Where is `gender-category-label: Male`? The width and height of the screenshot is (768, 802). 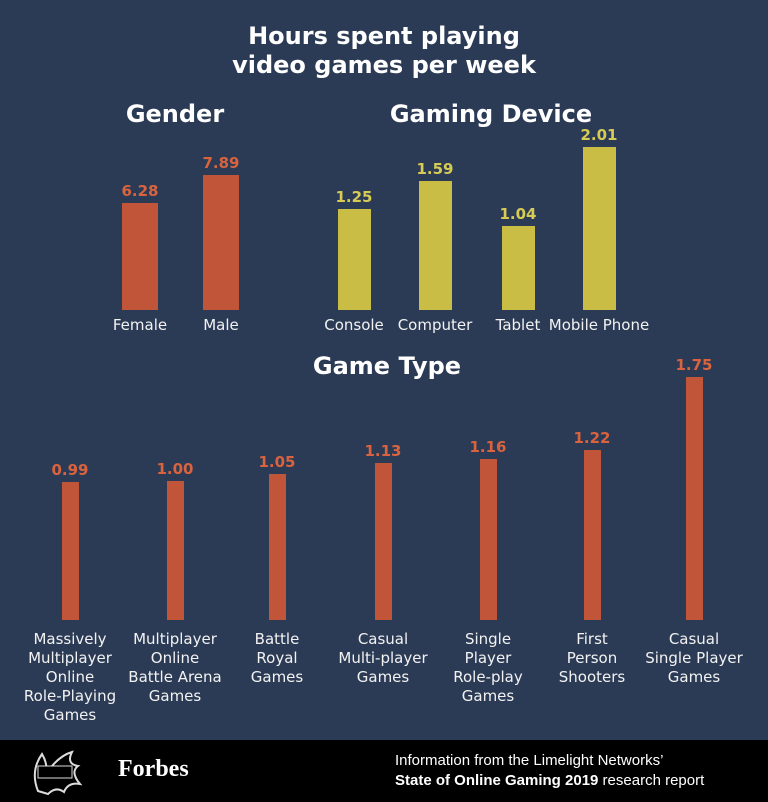 gender-category-label: Male is located at coordinates (221, 325).